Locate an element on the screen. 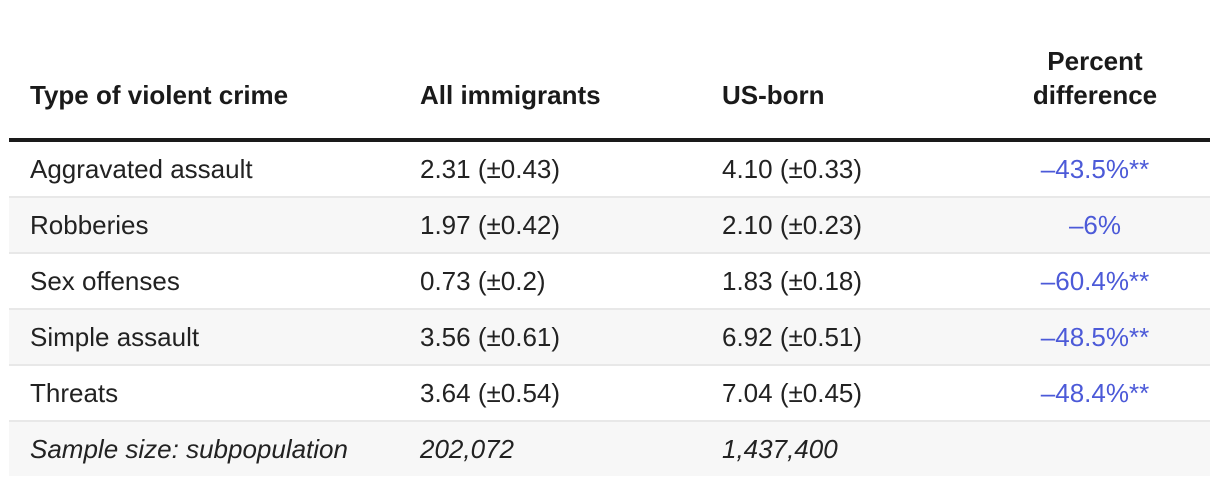 The height and width of the screenshot is (486, 1220). us-born-value-cell: 7.04 (±0.45) is located at coordinates (792, 393).